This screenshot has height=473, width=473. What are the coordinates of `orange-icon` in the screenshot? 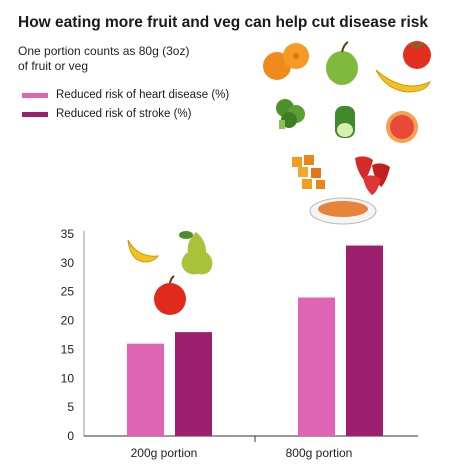 It's located at (286, 61).